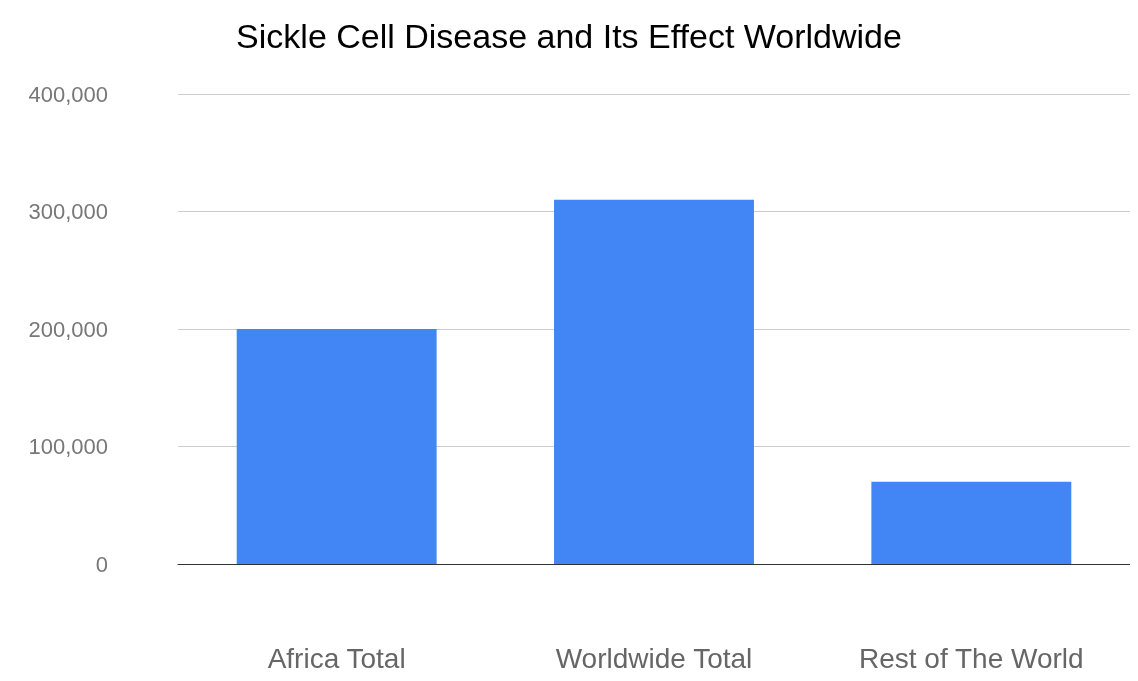 Image resolution: width=1138 pixels, height=681 pixels. What do you see at coordinates (971, 658) in the screenshot?
I see `x-tick-label: Rest of The World` at bounding box center [971, 658].